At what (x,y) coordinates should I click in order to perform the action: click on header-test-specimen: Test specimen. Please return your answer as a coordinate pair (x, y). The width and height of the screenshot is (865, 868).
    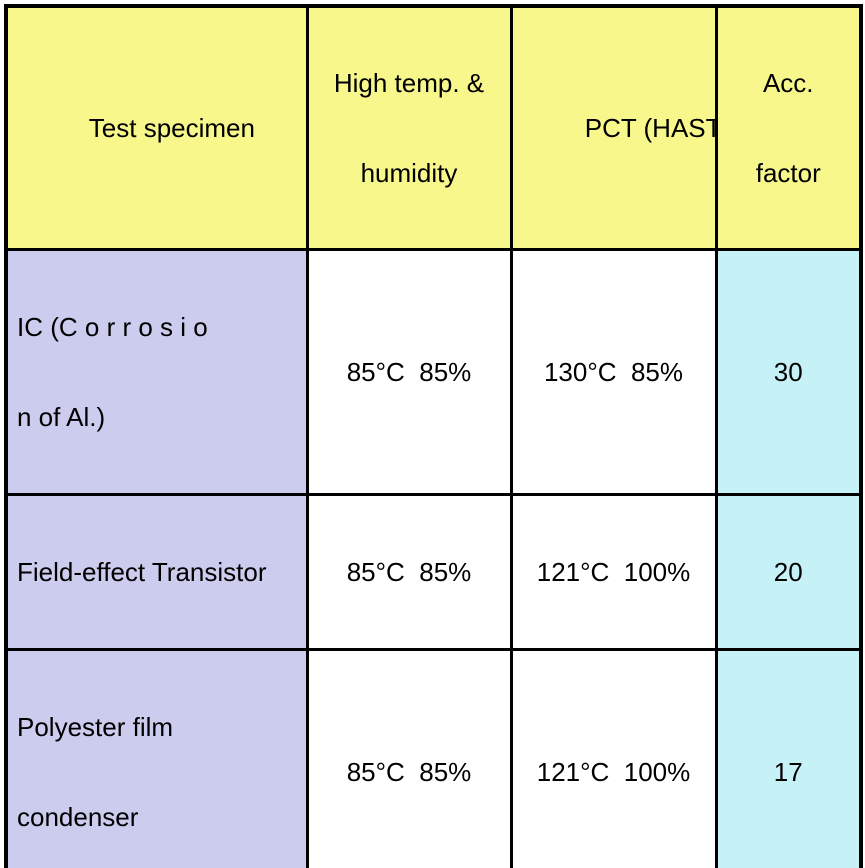
    Looking at the image, I should click on (156, 128).